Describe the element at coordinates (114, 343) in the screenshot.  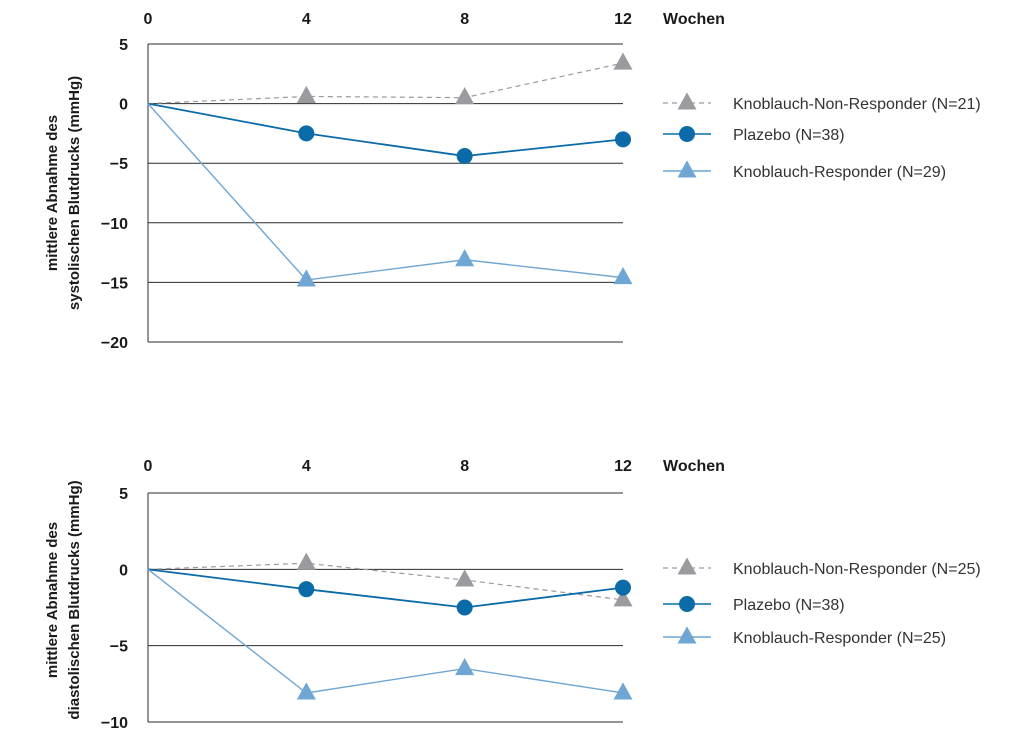
I see `y-tick-label: −20` at that location.